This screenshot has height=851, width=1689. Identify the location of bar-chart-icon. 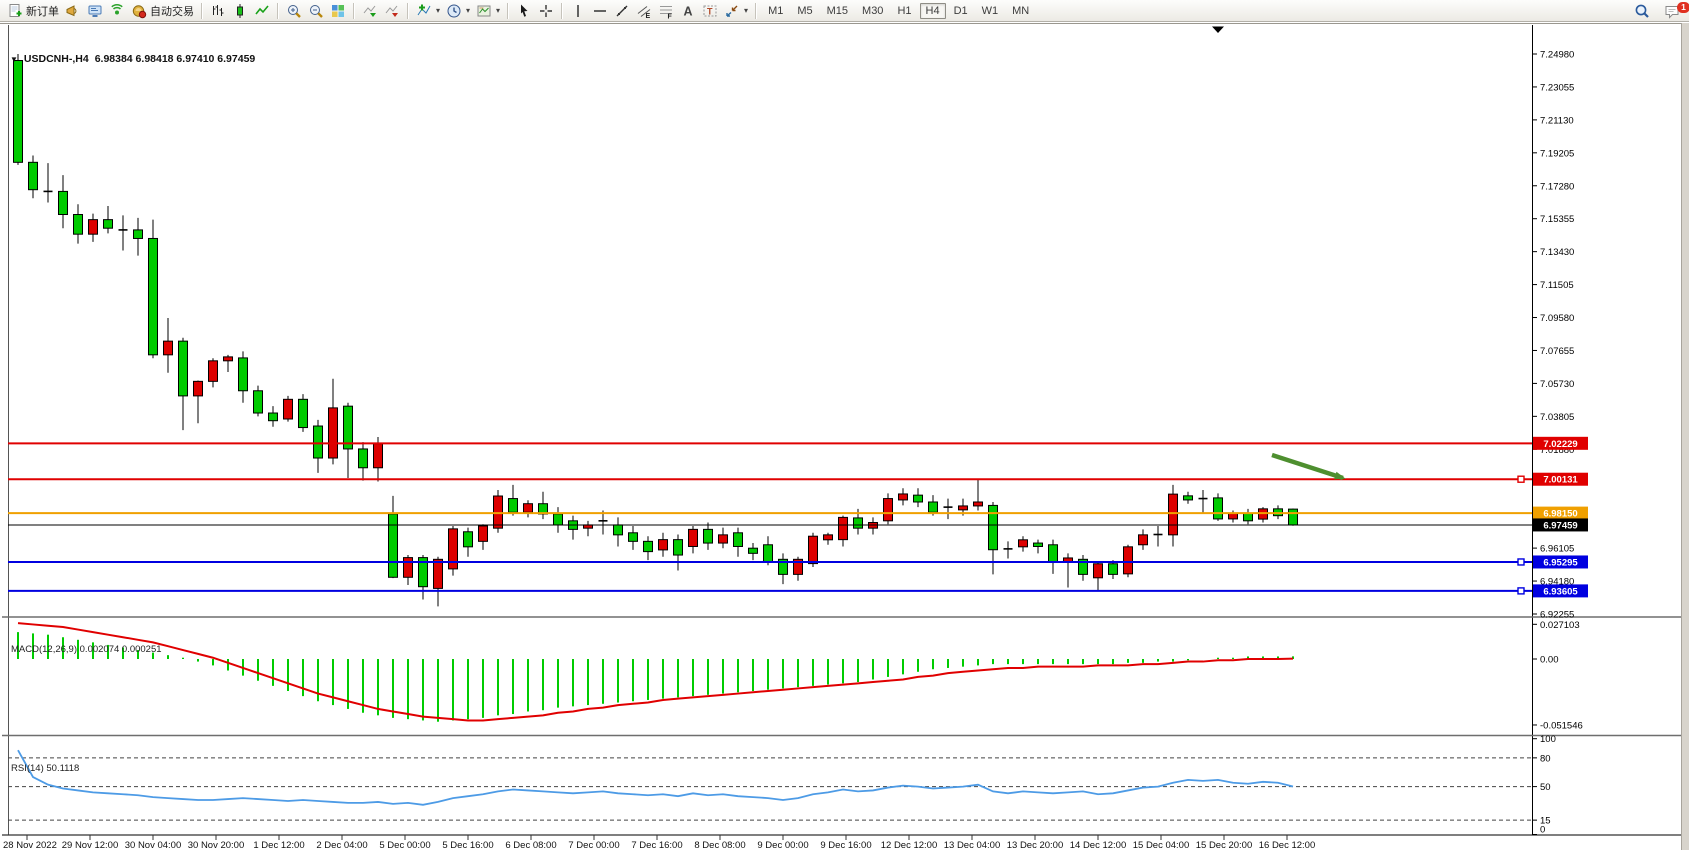
(218, 10).